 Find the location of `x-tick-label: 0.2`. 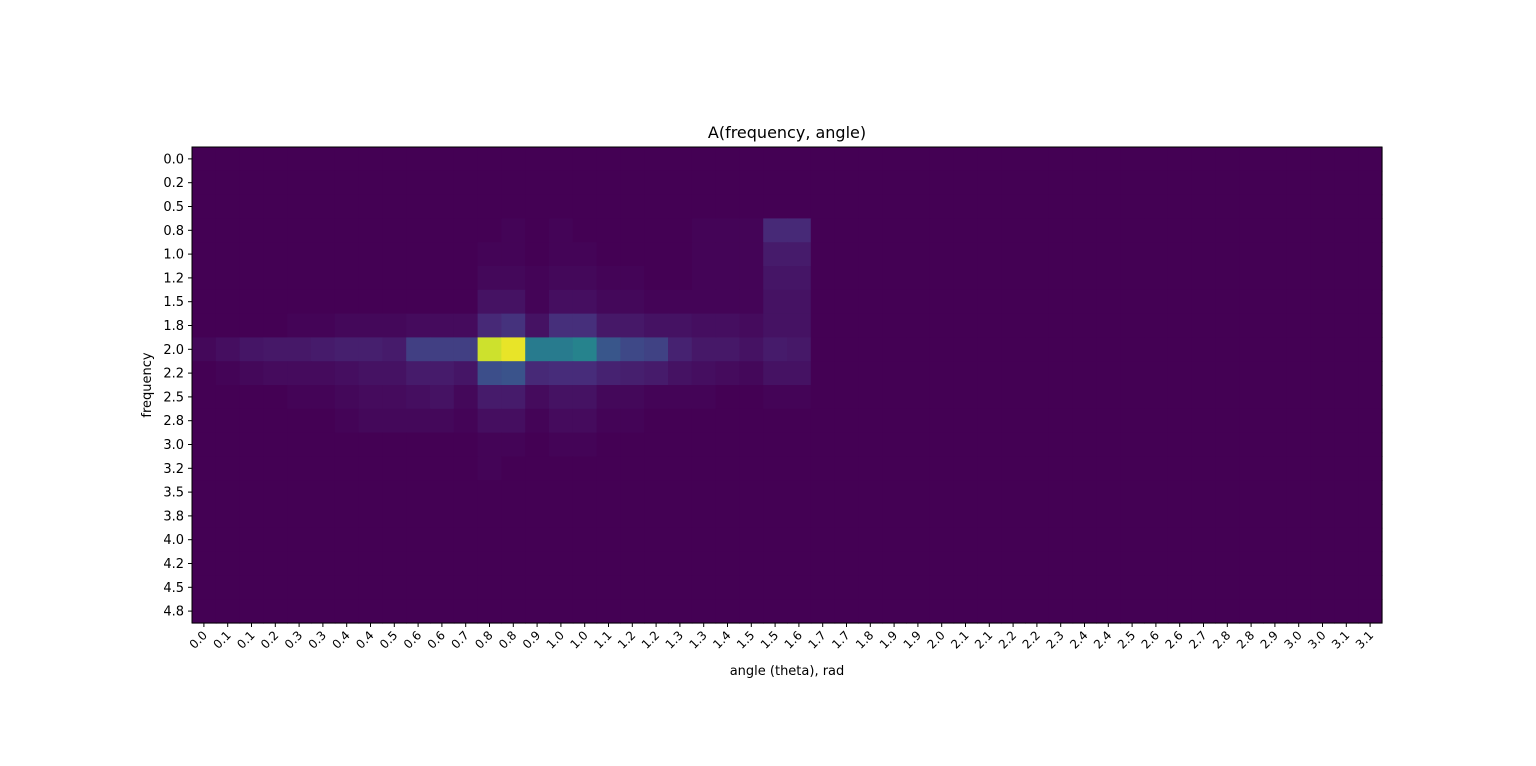

x-tick-label: 0.2 is located at coordinates (269, 639).